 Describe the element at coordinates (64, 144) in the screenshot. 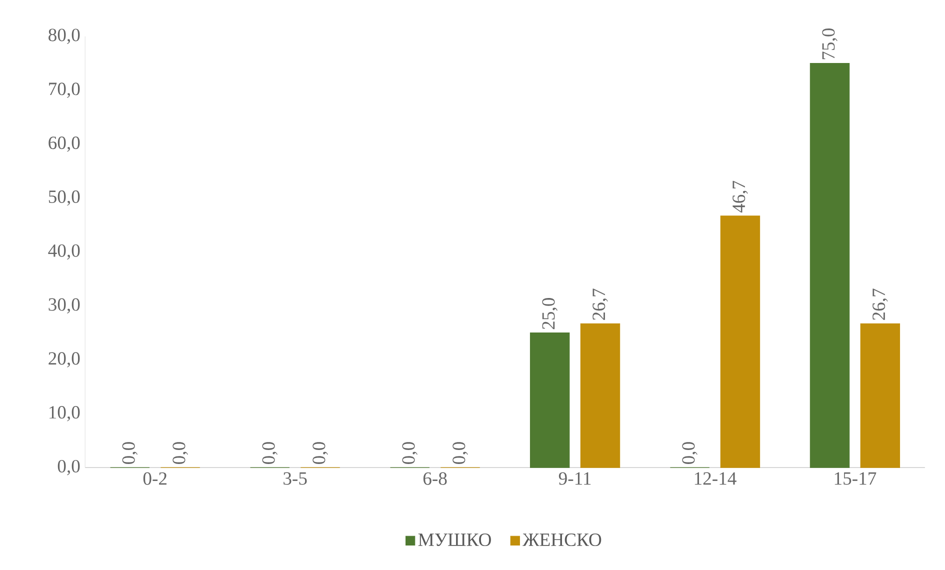

I see `y-tick-label: 60,0` at that location.